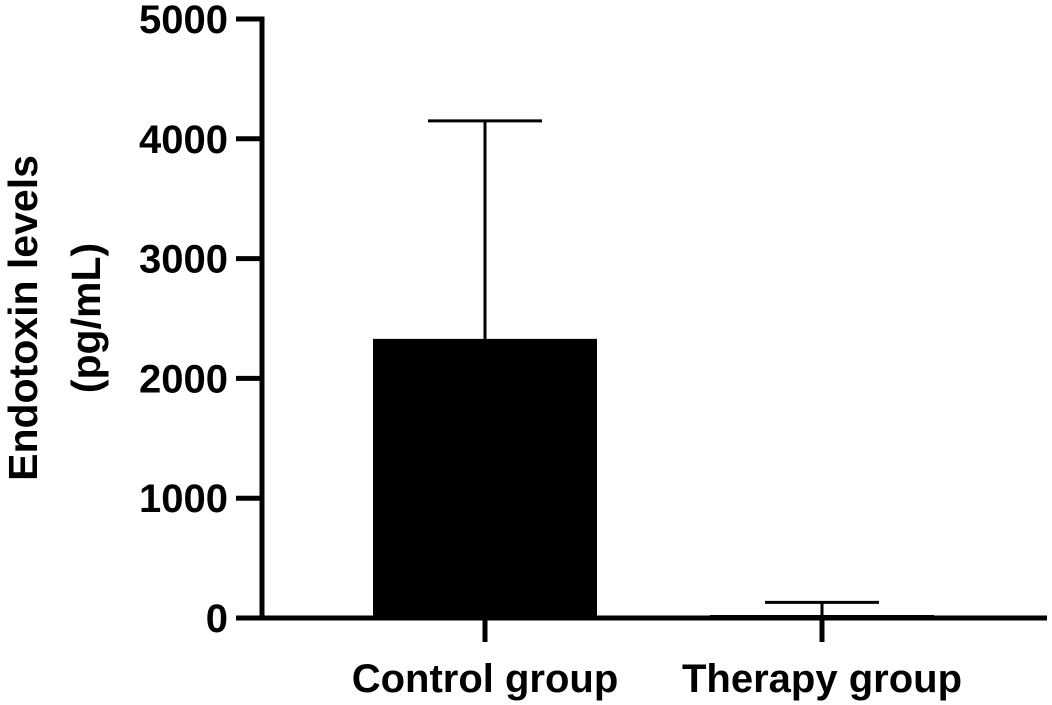  Describe the element at coordinates (485, 679) in the screenshot. I see `x-tick-label: Control group` at that location.